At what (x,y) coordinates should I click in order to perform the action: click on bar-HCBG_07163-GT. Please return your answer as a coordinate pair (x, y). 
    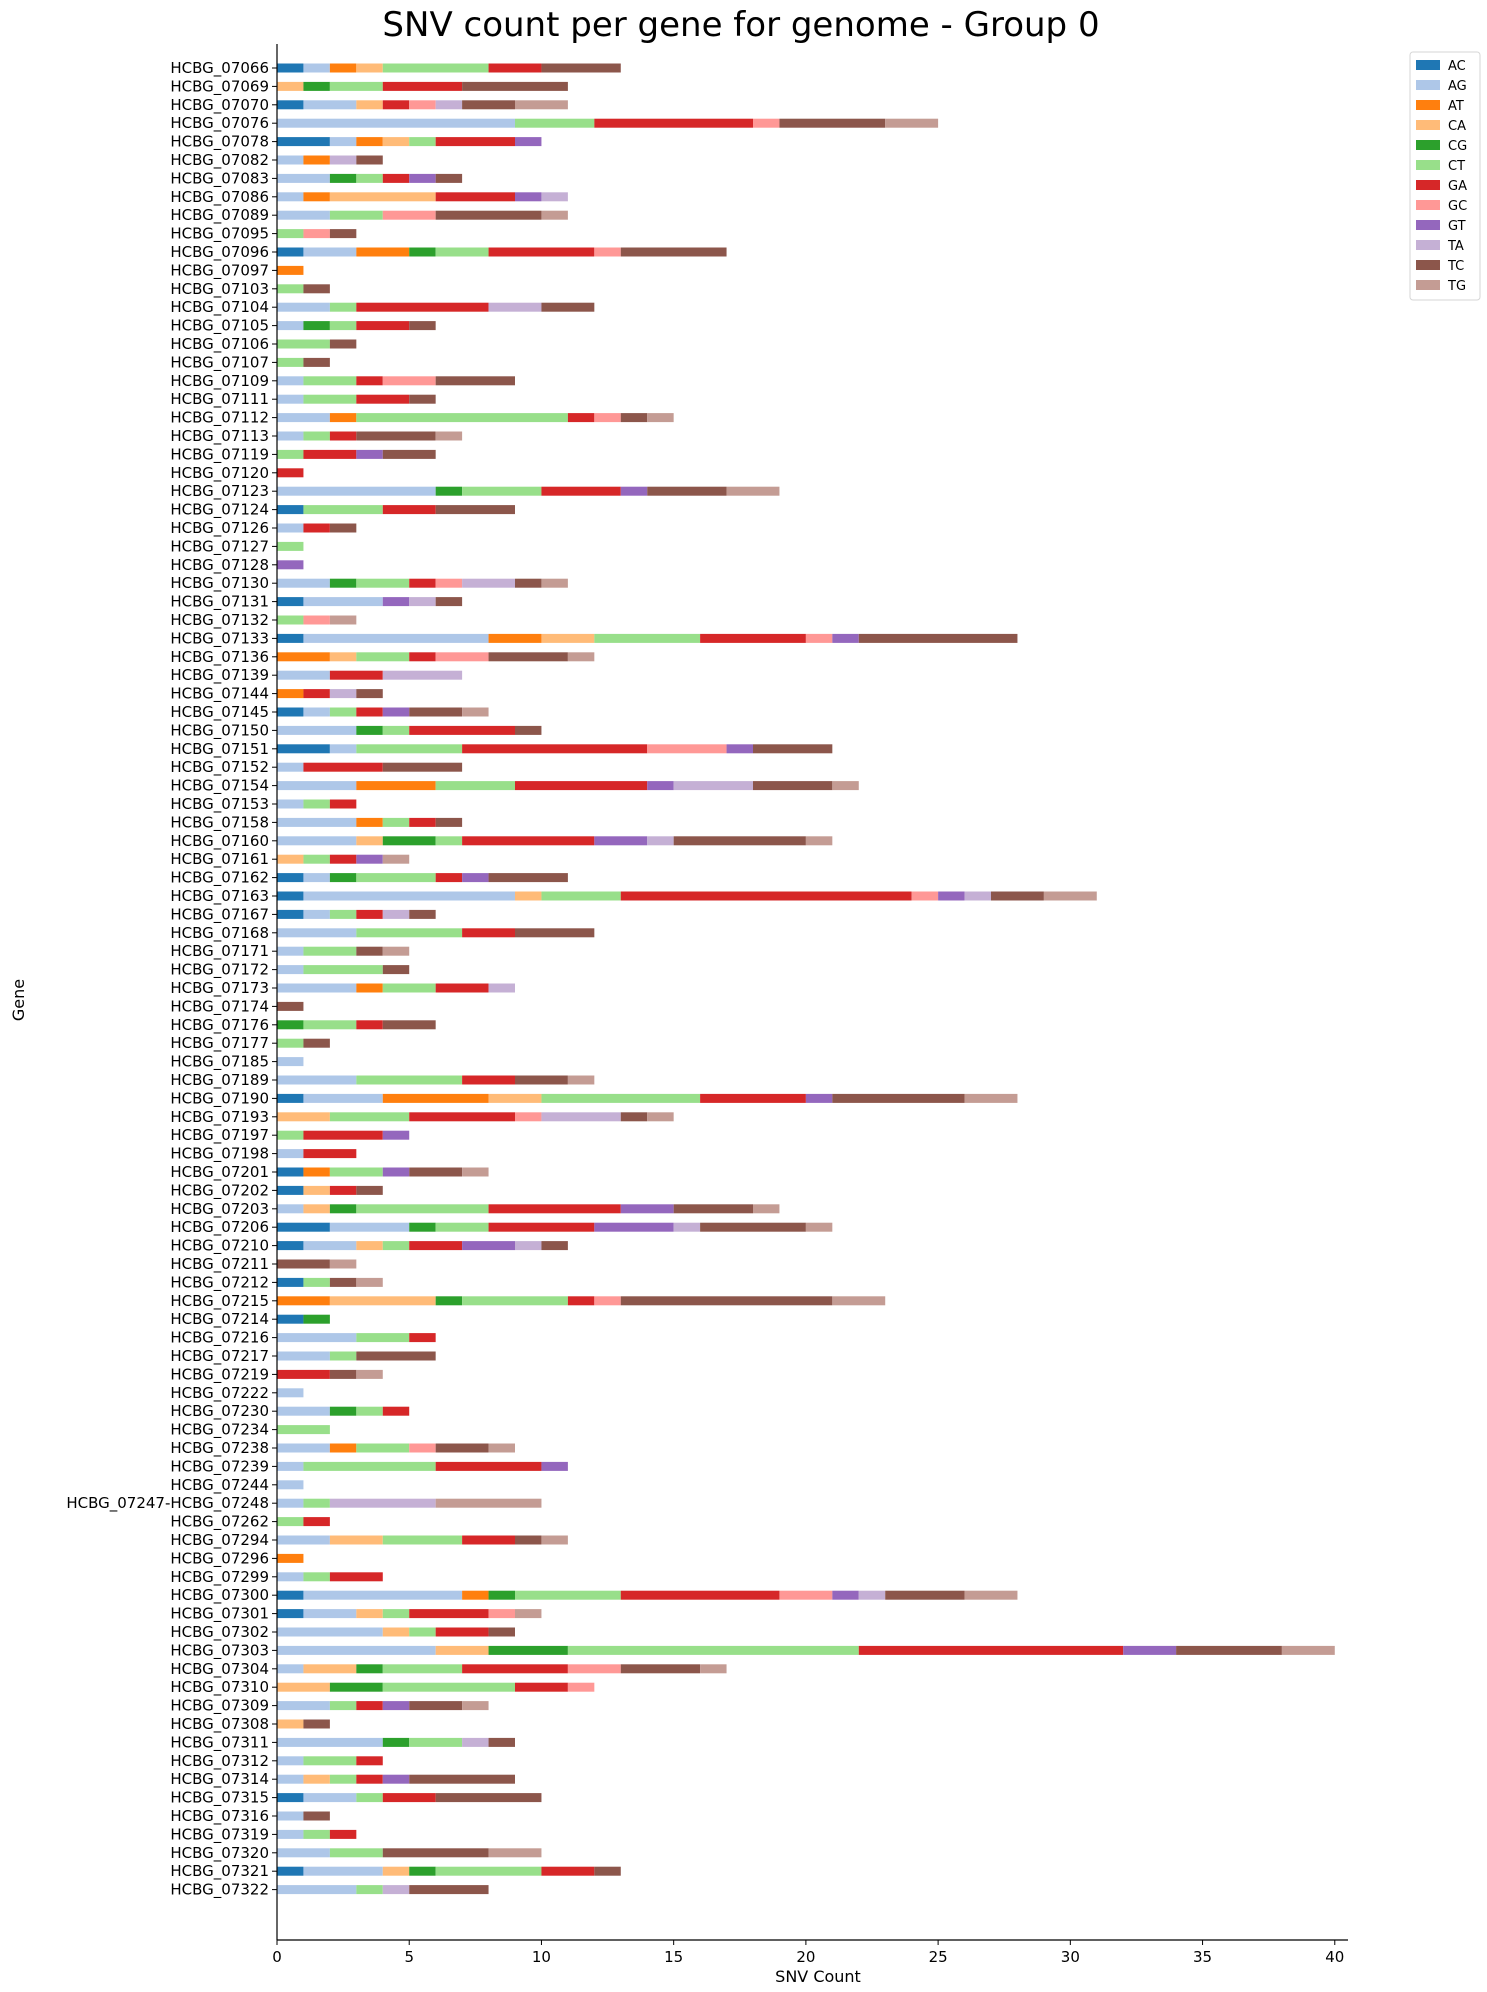
    Looking at the image, I should click on (951, 896).